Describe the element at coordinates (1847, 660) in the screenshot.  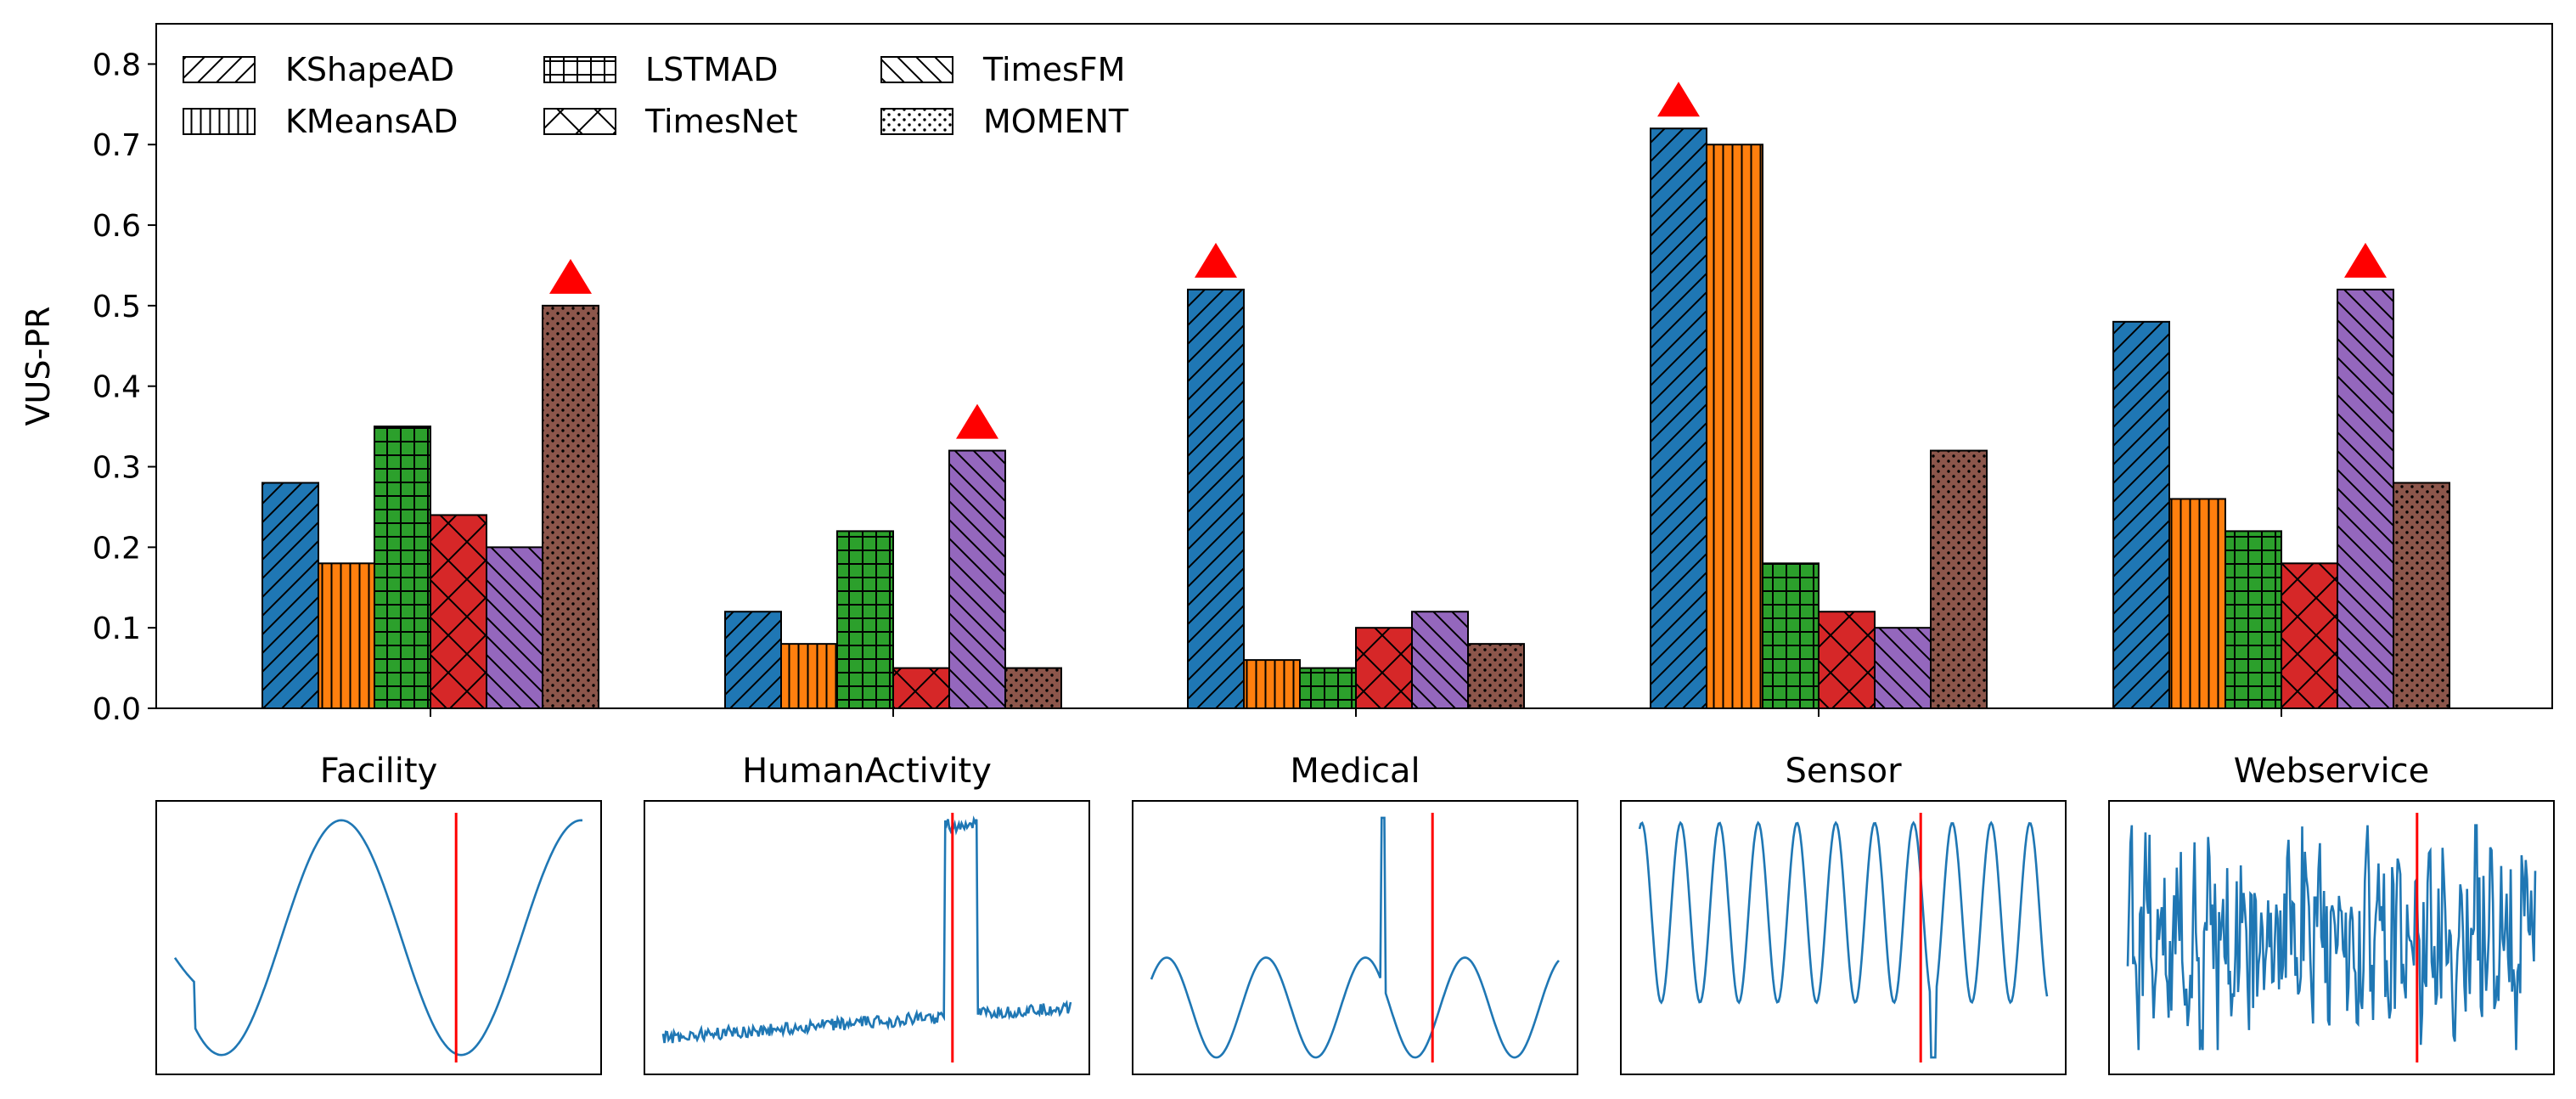
I see `bar-timesnet-sensor` at that location.